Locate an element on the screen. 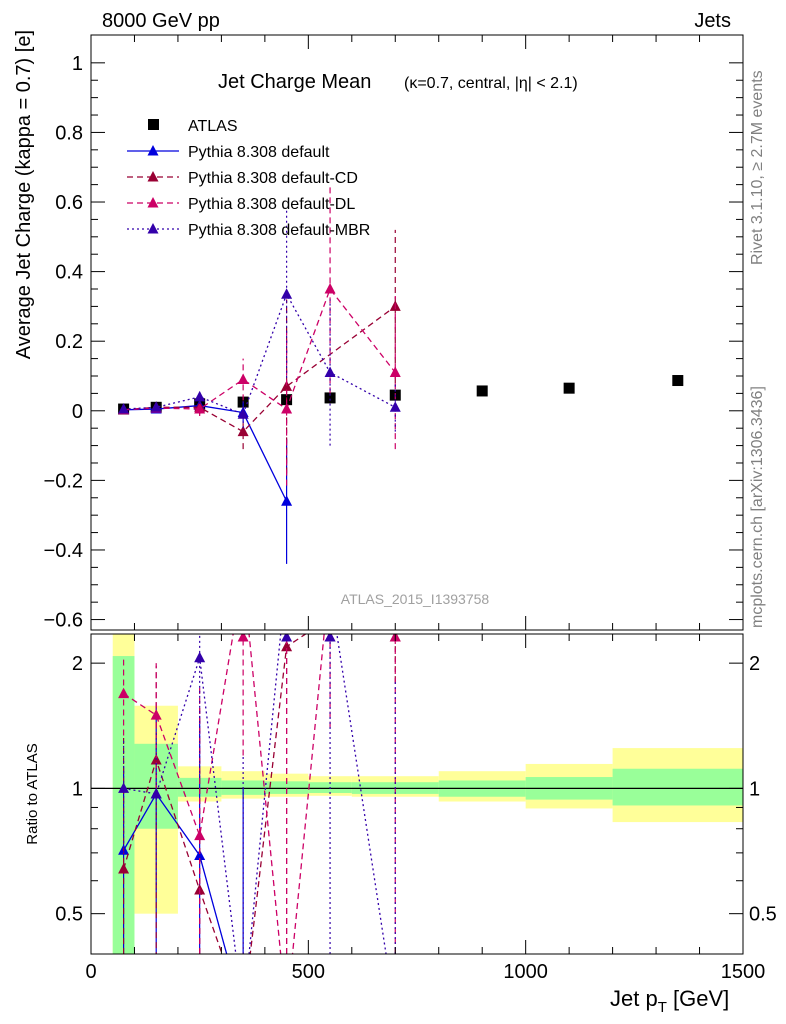 The width and height of the screenshot is (786, 1024). ratio-y-tick-label: 0.5 is located at coordinates (69, 915).